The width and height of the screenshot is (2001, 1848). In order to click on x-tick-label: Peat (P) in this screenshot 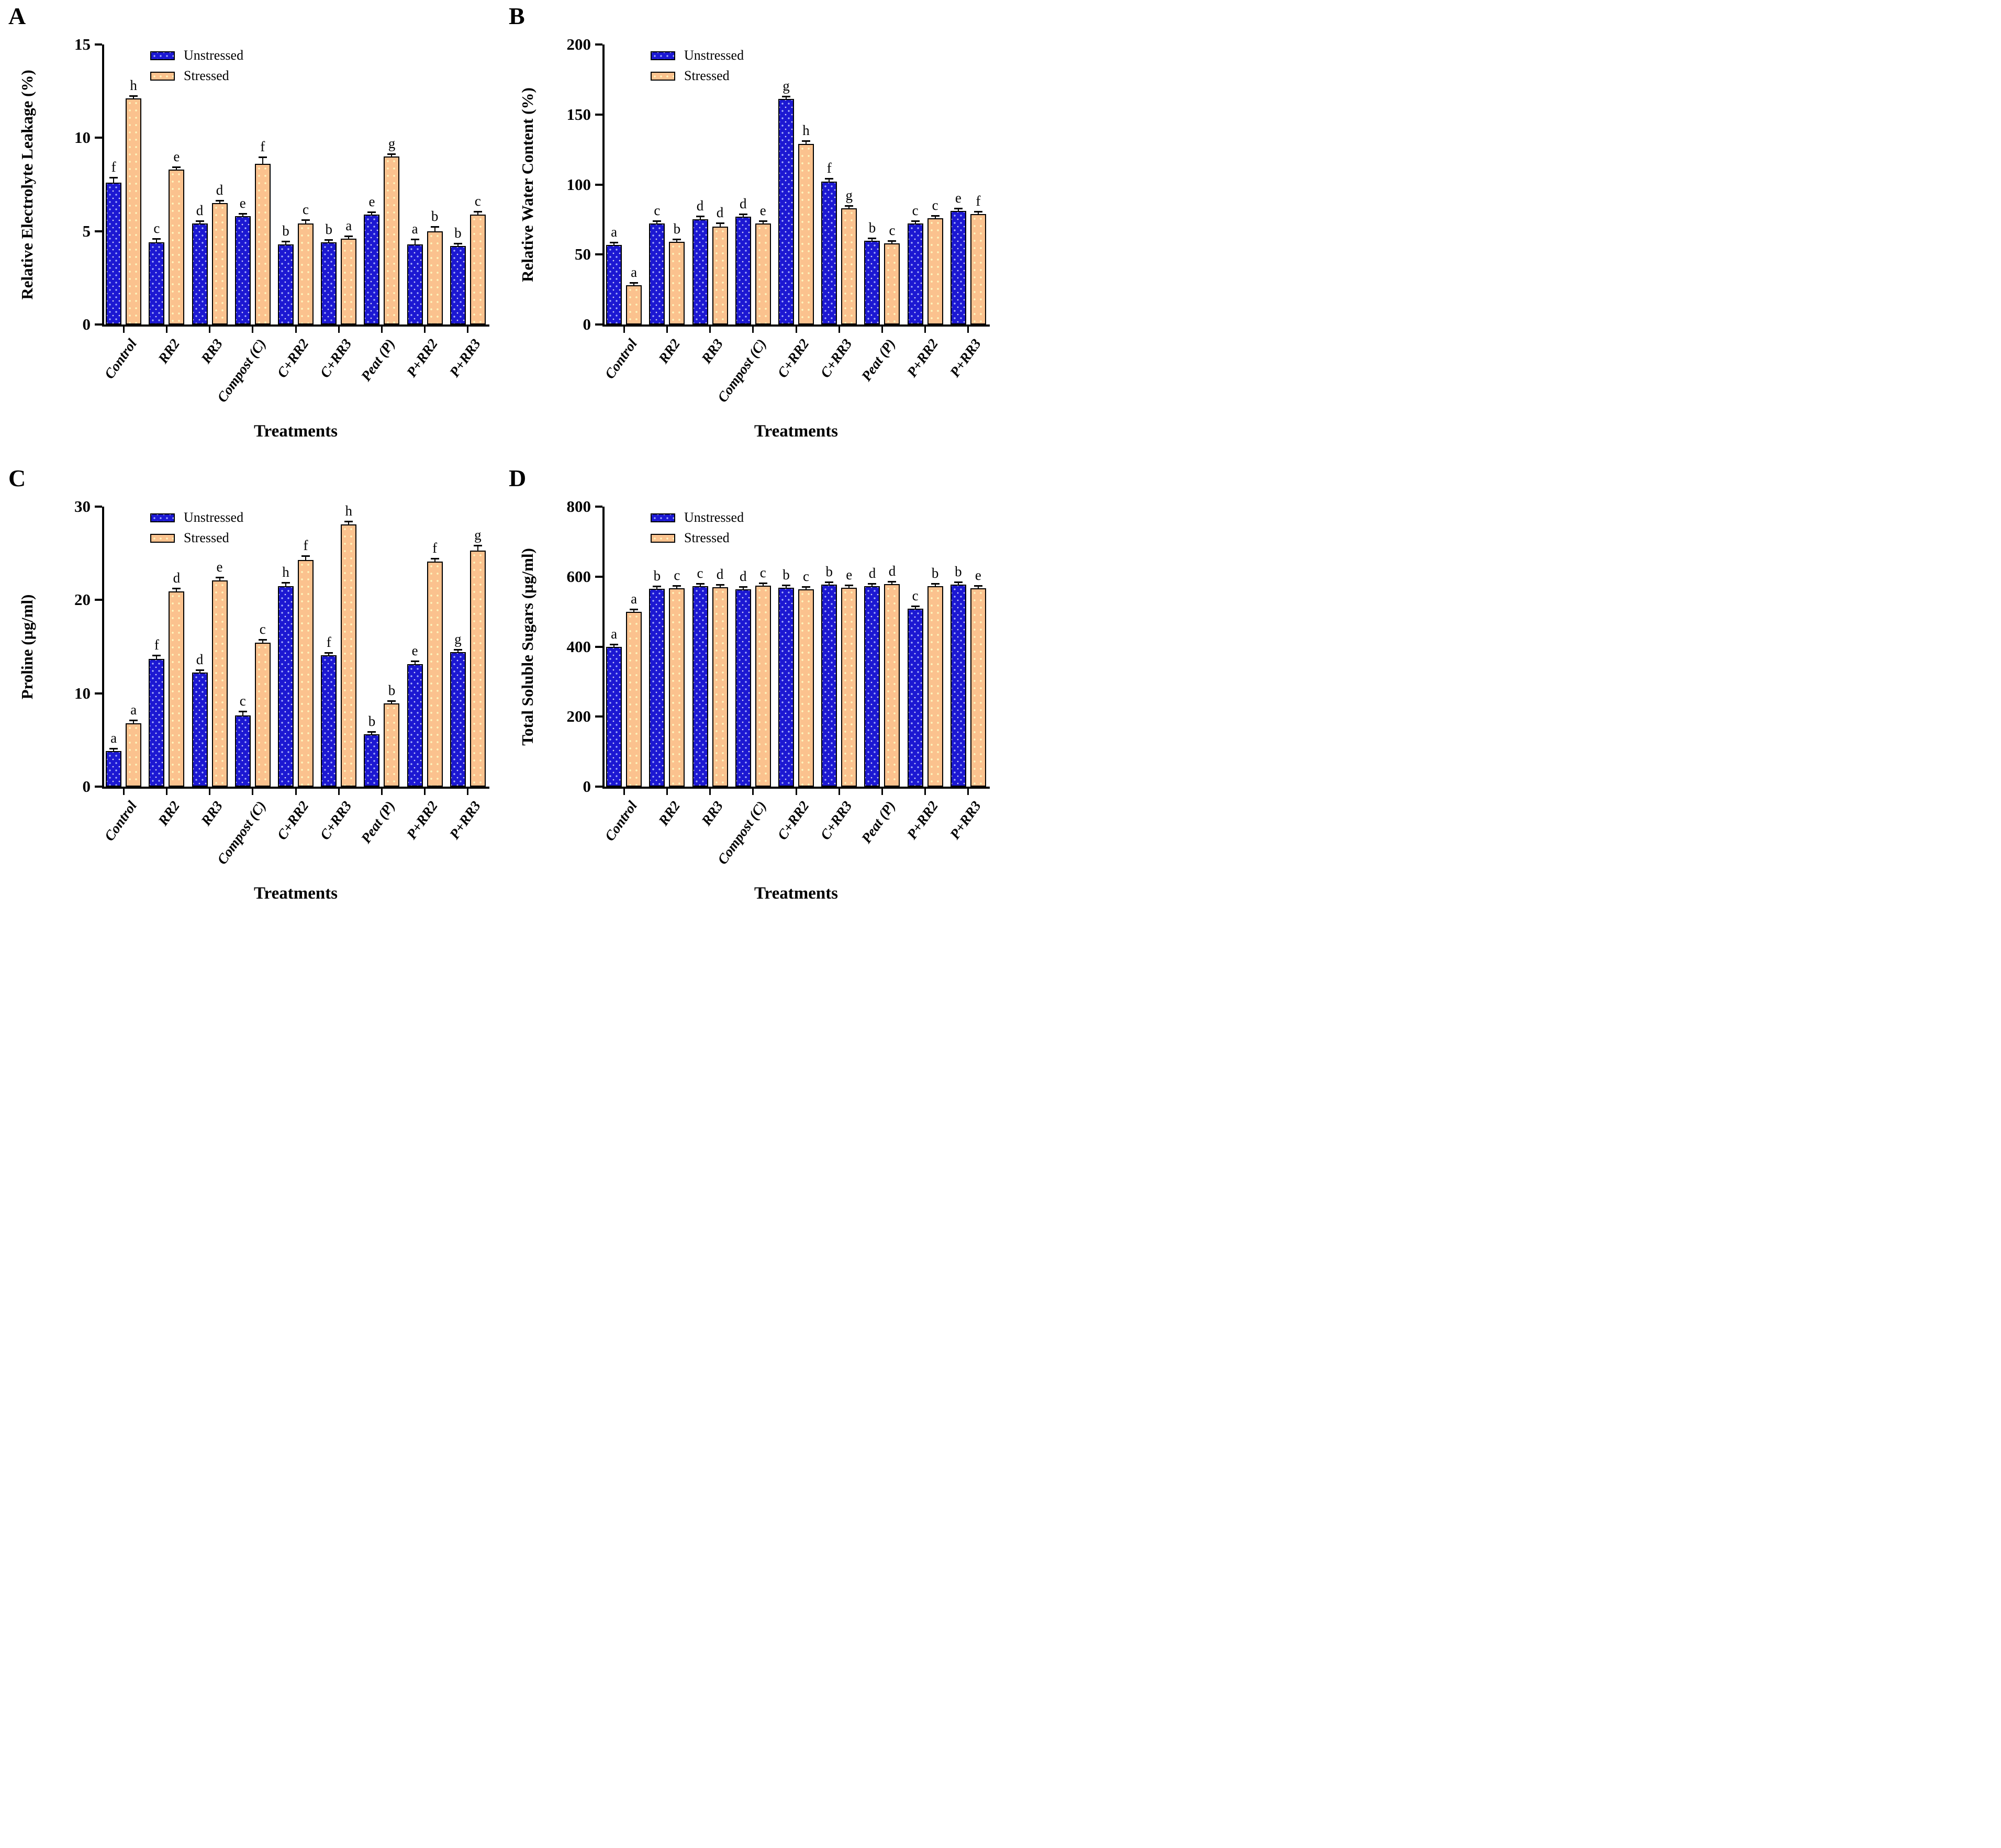, I will do `click(377, 360)`.